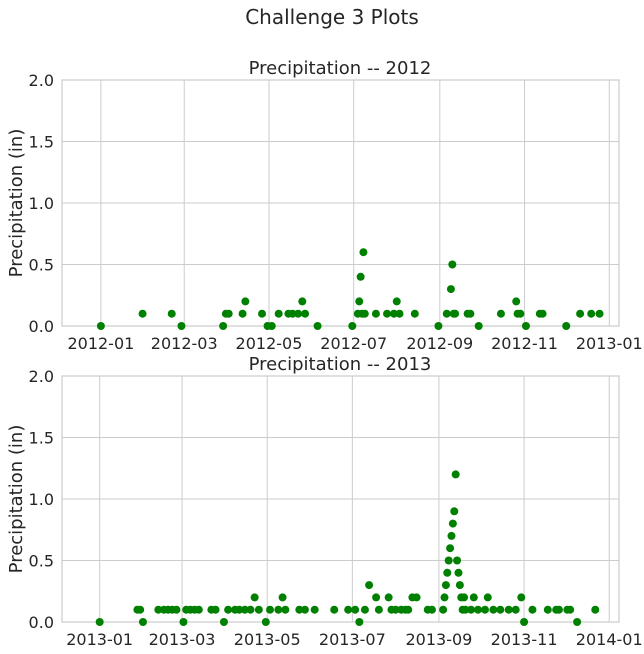  Describe the element at coordinates (438, 639) in the screenshot. I see `x-tick-label: 2013-09` at that location.